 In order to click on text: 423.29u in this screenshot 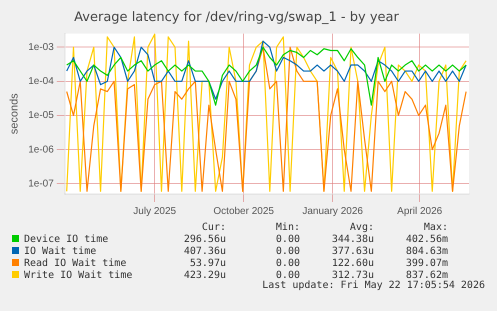, I will do `click(204, 275)`.